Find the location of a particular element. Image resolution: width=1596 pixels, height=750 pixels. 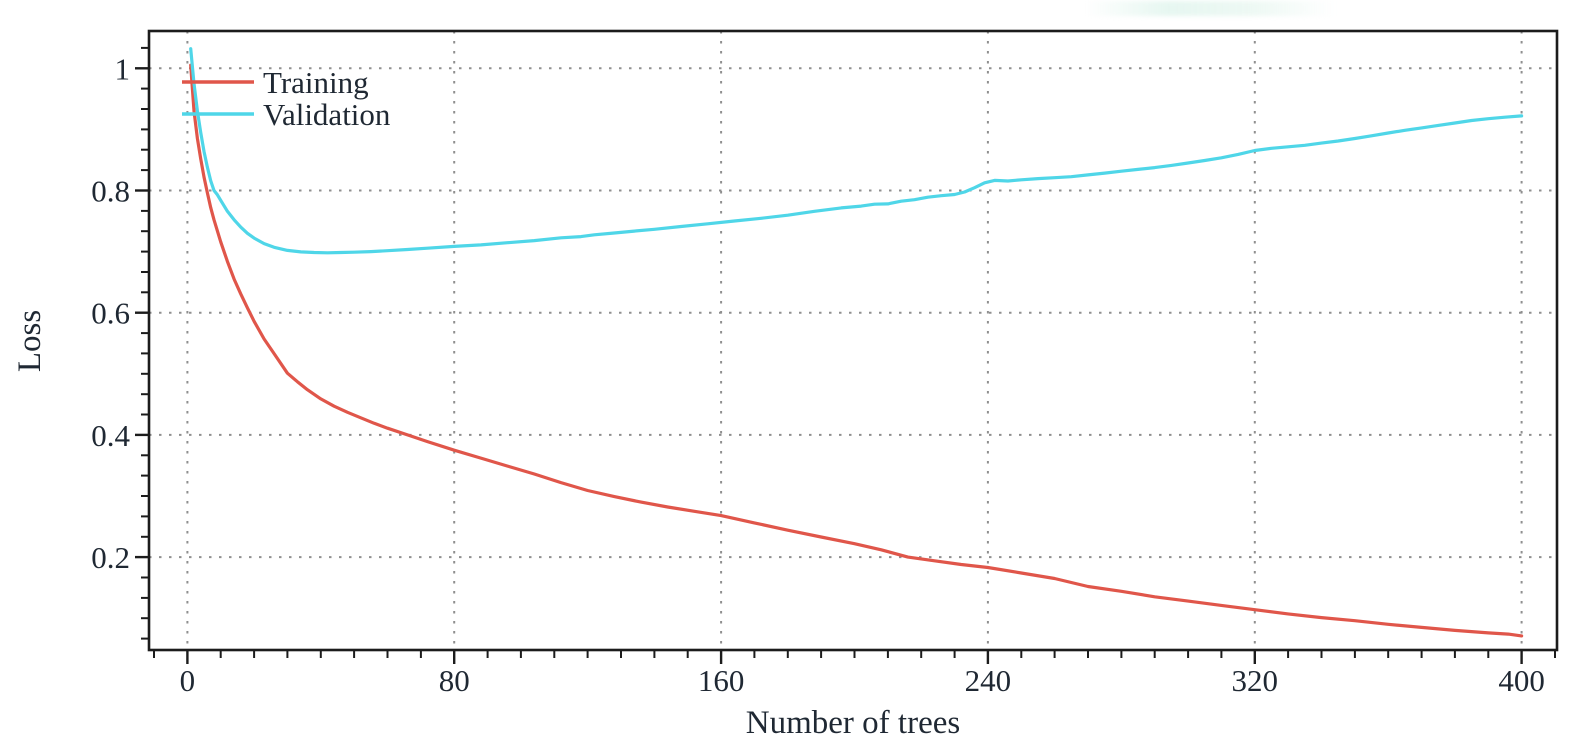

y-tick-label: 1 is located at coordinates (123, 68).